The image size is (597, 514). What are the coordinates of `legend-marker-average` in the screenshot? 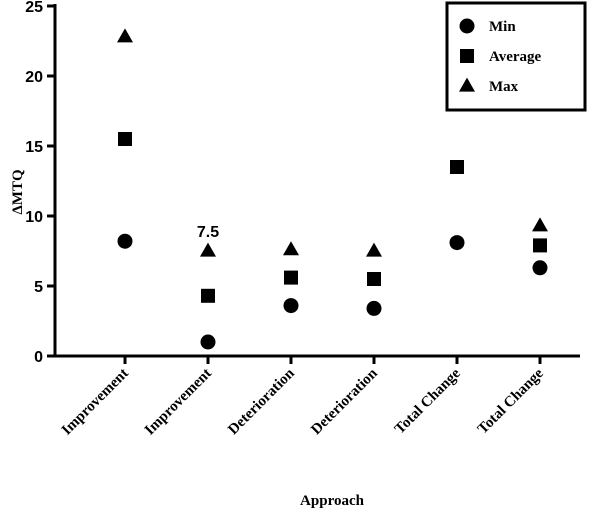 It's located at (467, 56).